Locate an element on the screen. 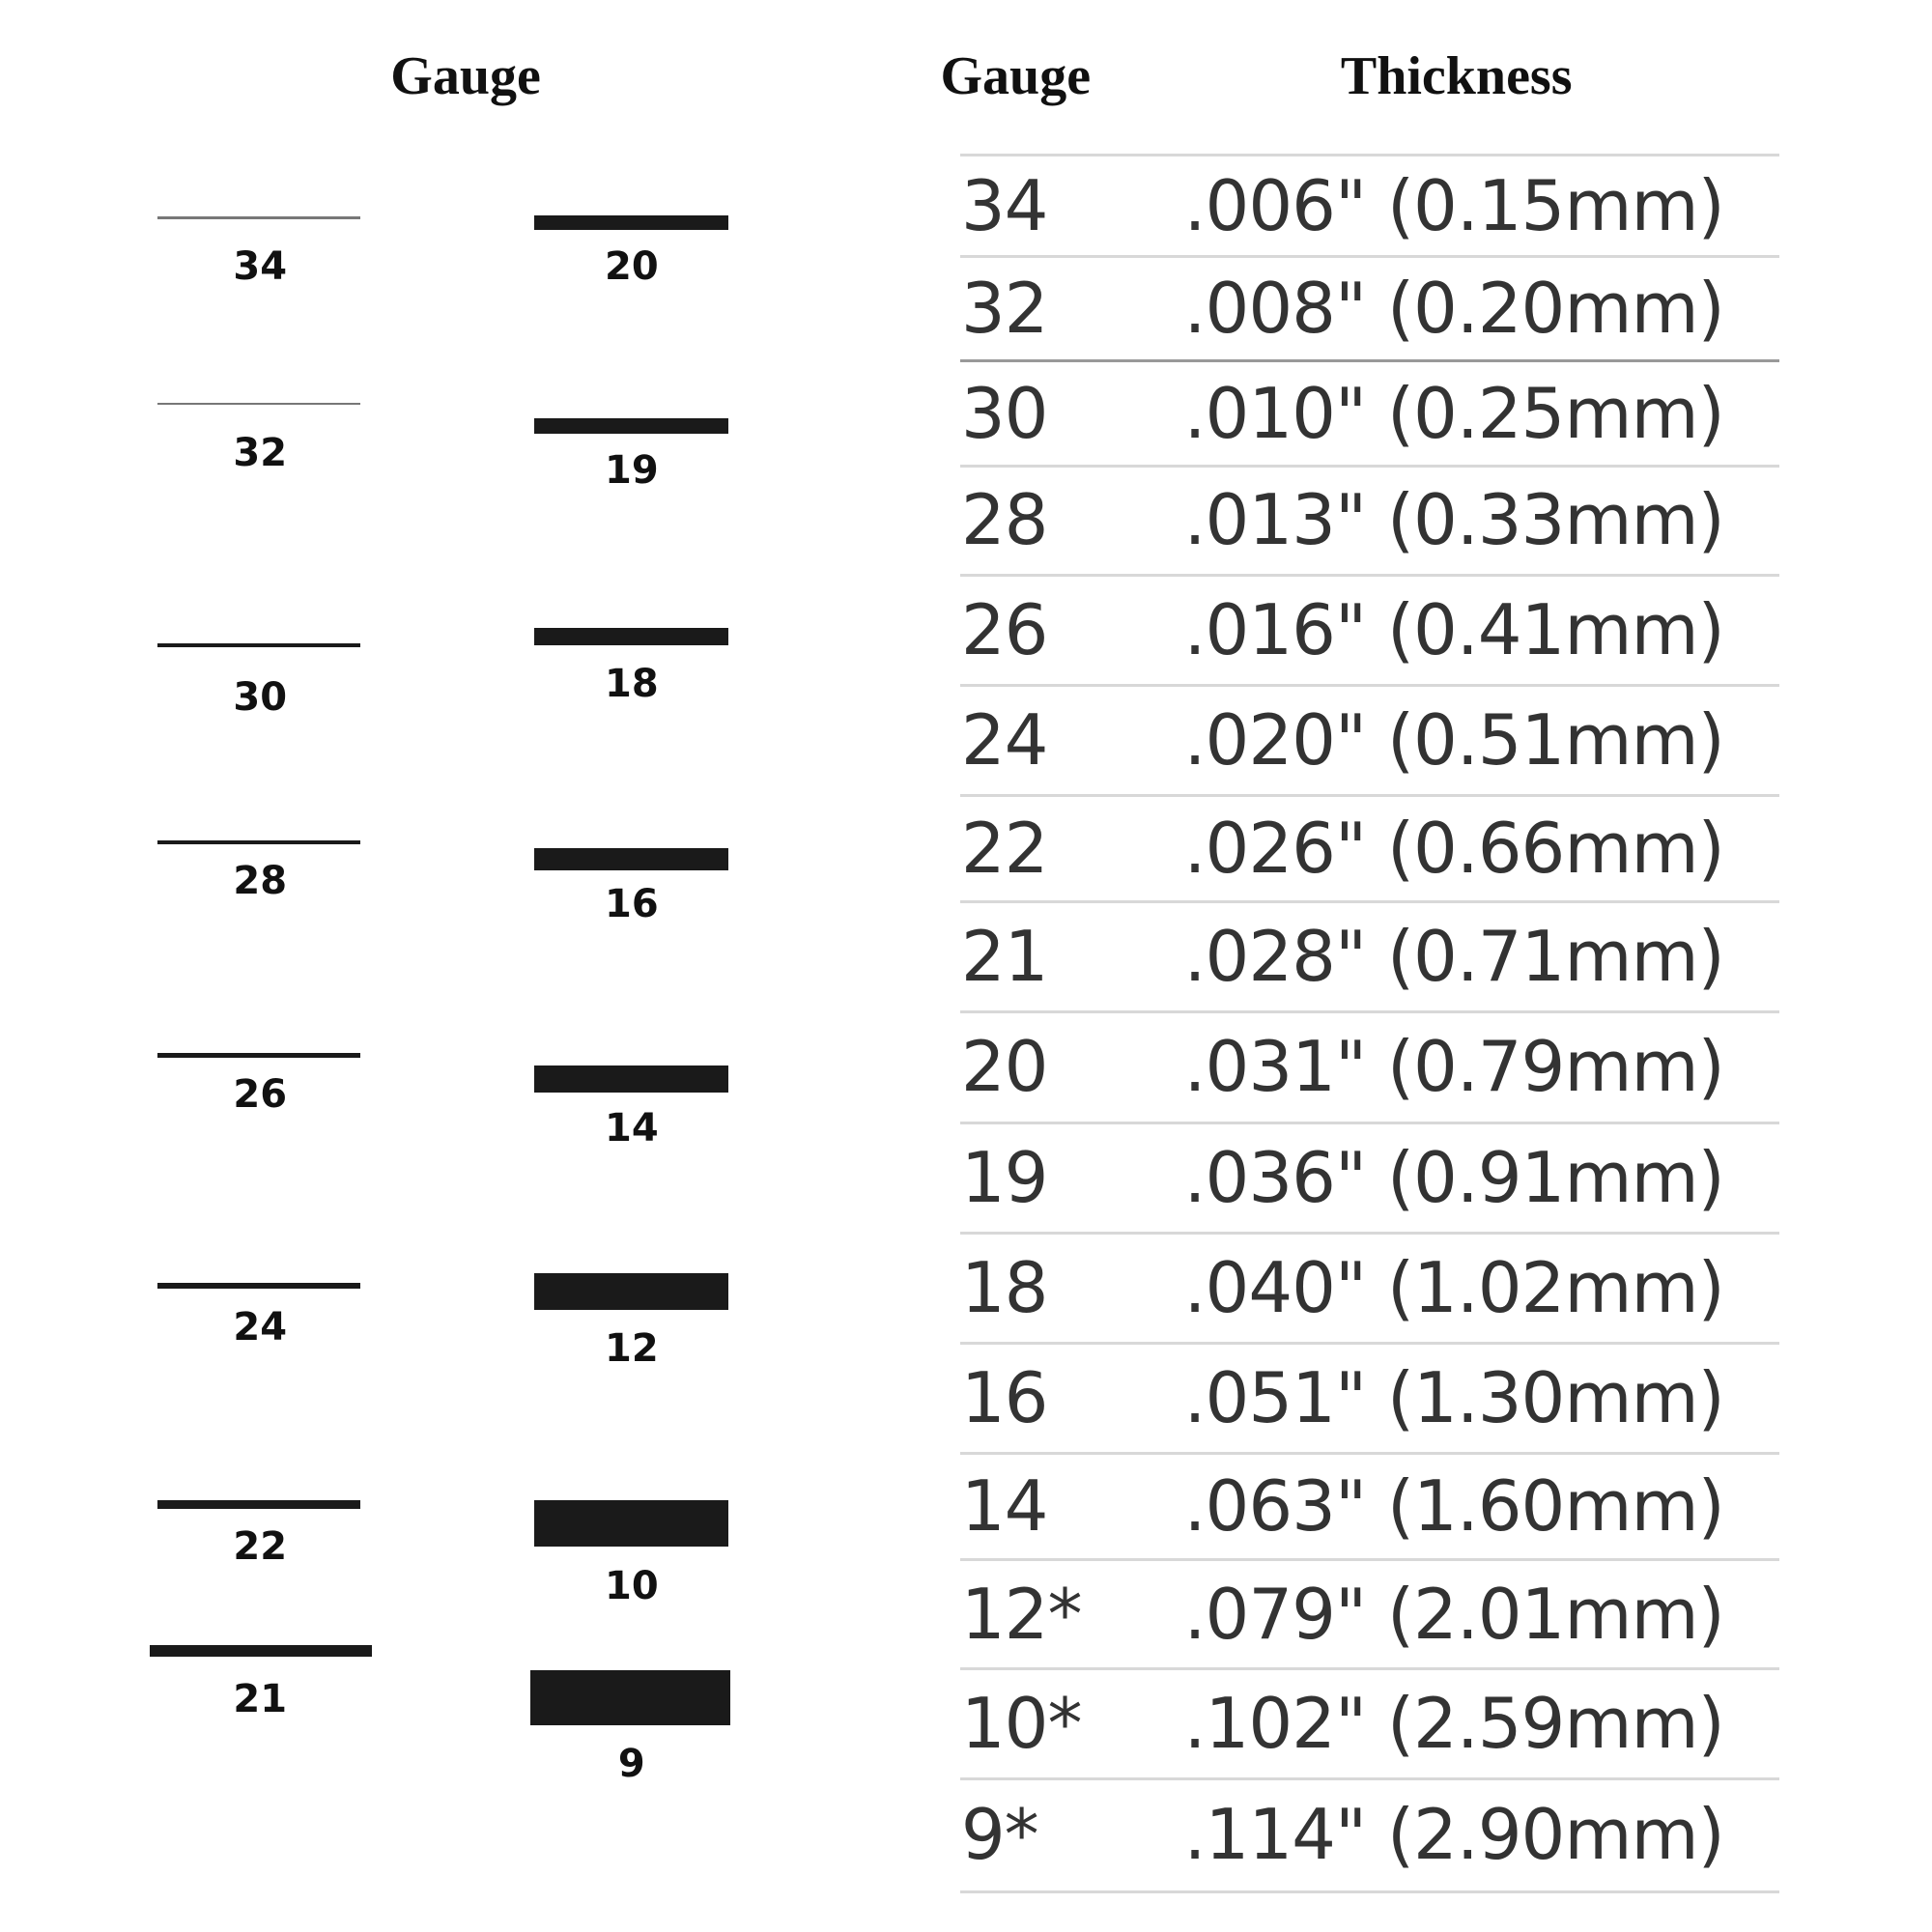 Image resolution: width=1932 pixels, height=1932 pixels. gauge-cell: 19 is located at coordinates (1005, 1177).